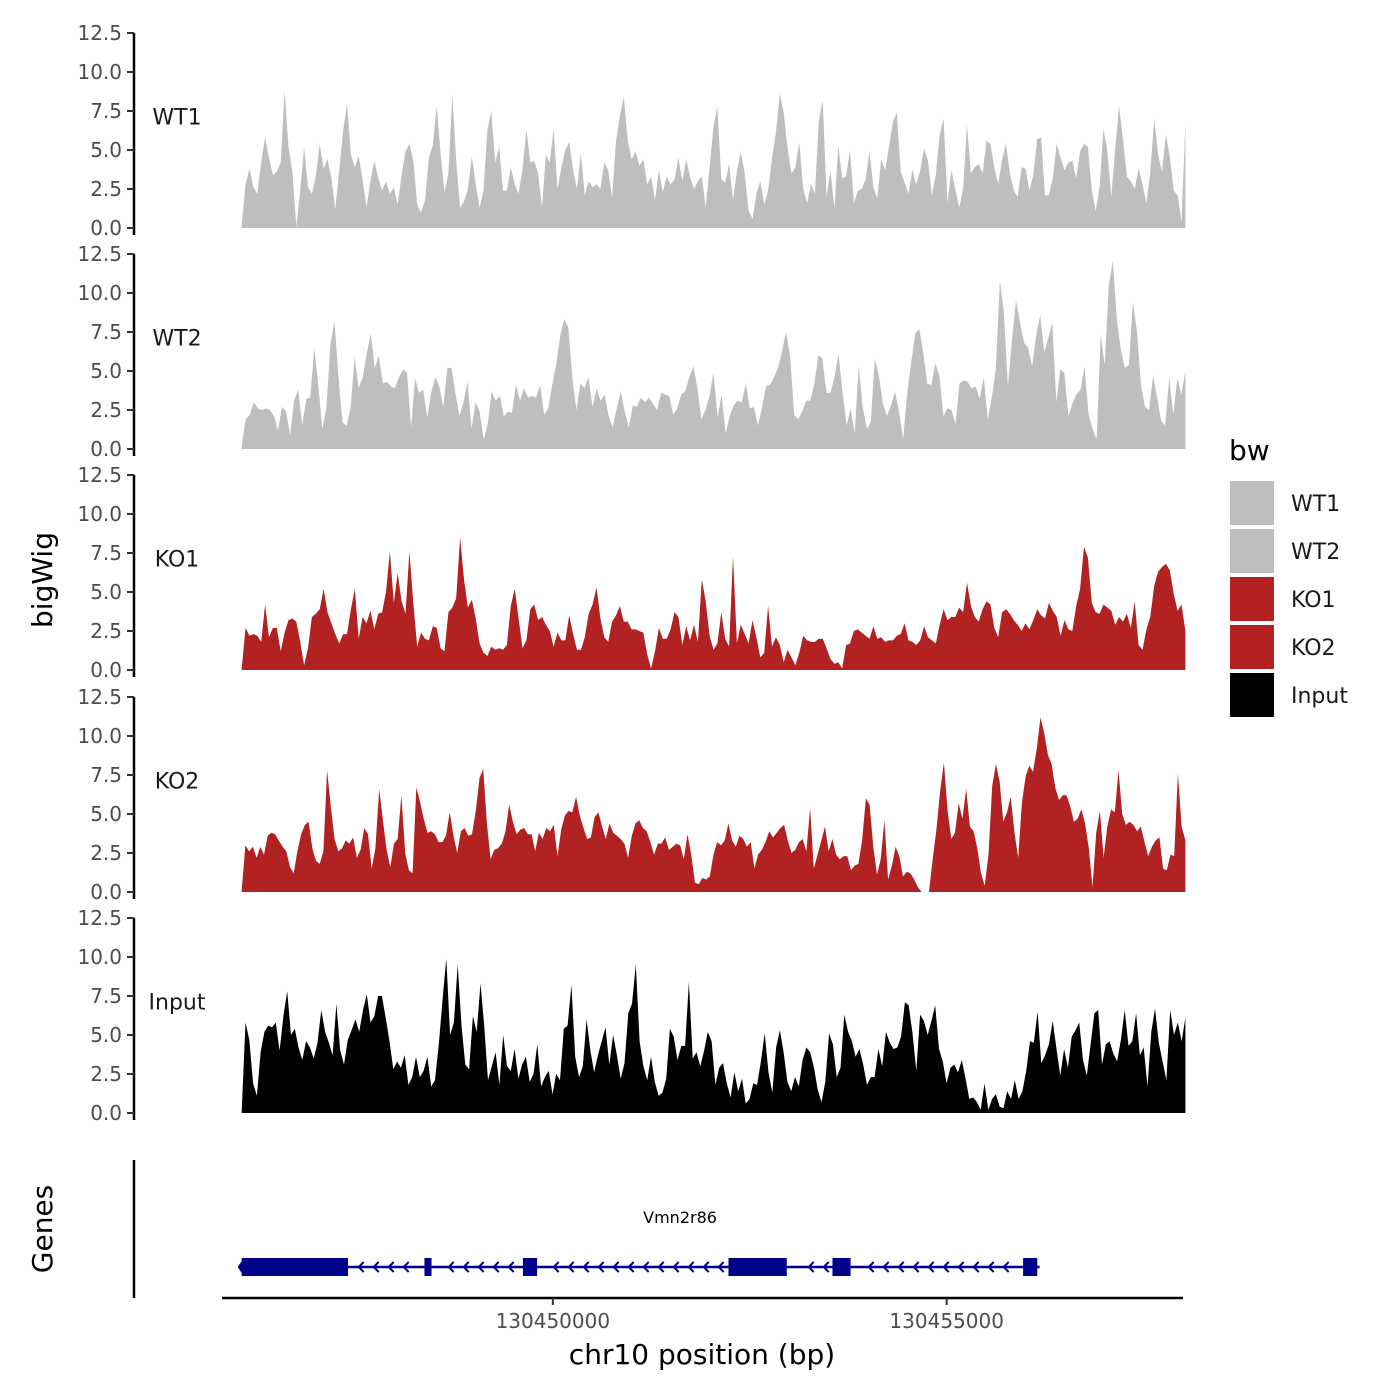  Describe the element at coordinates (240, 1267) in the screenshot. I see `gene-start-arrow` at that location.